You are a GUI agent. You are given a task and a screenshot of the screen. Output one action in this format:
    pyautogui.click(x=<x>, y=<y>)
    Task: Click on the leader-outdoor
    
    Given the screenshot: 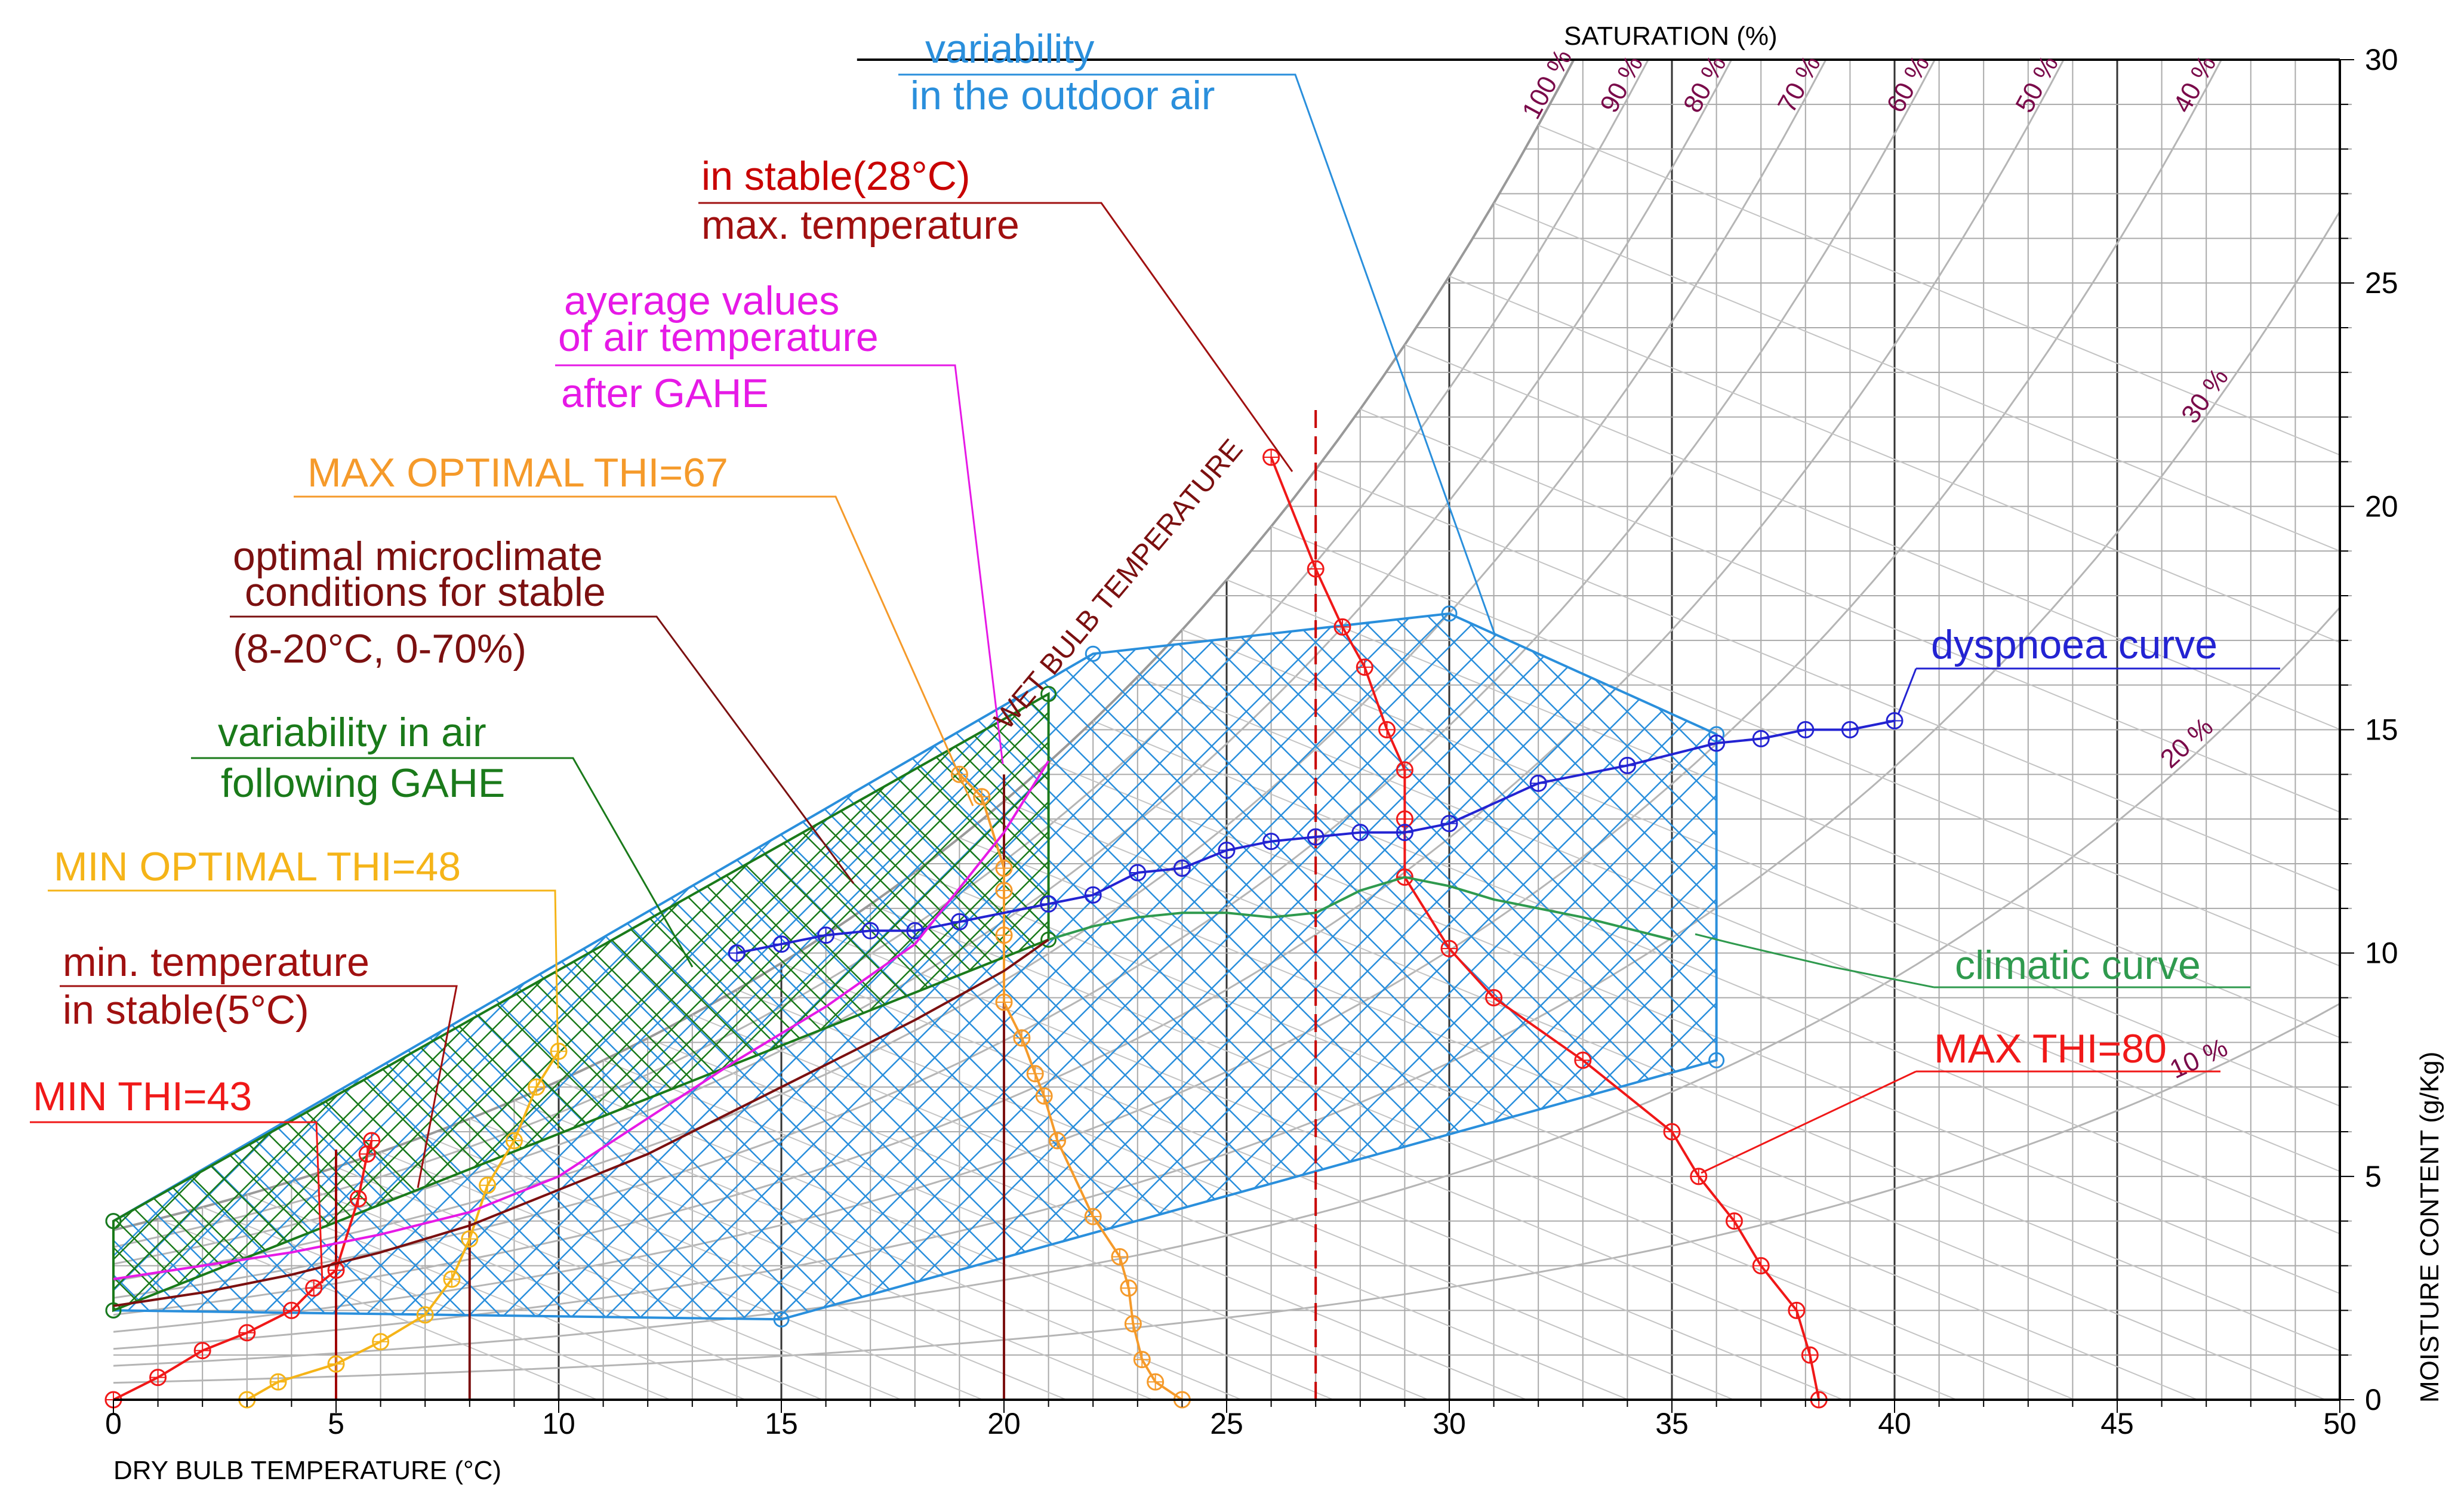 What is the action you would take?
    pyautogui.click(x=1197, y=354)
    